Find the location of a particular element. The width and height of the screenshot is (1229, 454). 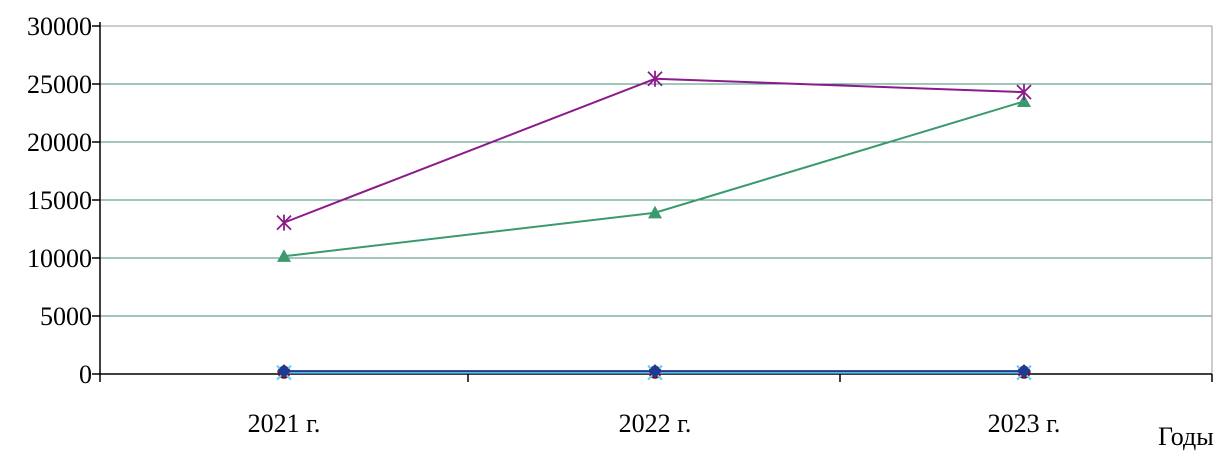

y-tick-label: 25000 is located at coordinates (59, 84).